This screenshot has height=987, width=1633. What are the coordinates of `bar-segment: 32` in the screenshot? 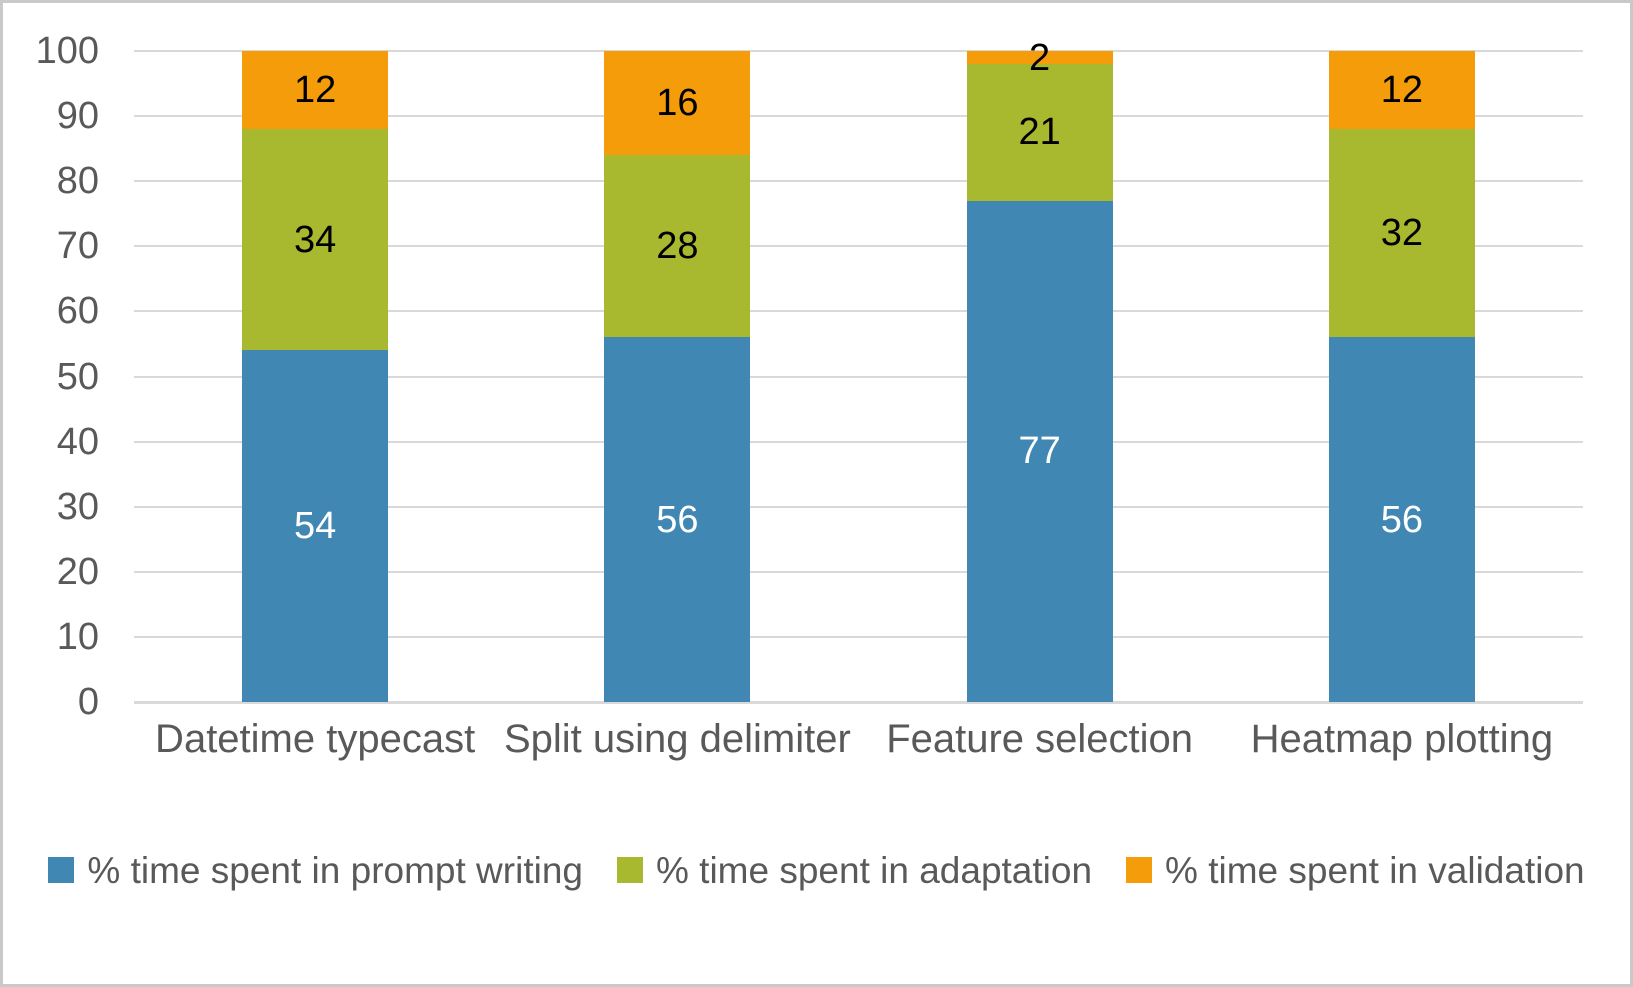 It's located at (1401, 233).